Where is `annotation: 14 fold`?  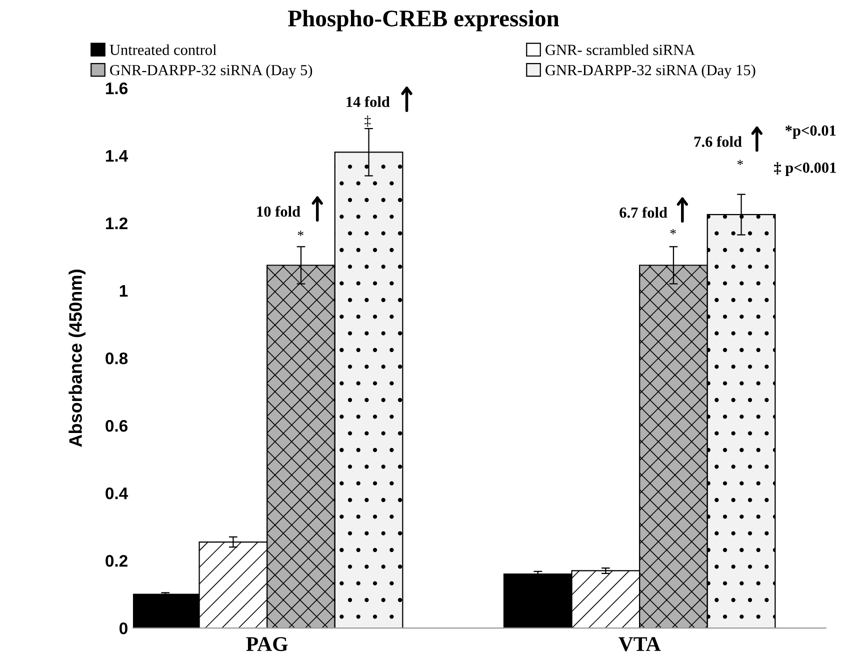
annotation: 14 fold is located at coordinates (368, 102).